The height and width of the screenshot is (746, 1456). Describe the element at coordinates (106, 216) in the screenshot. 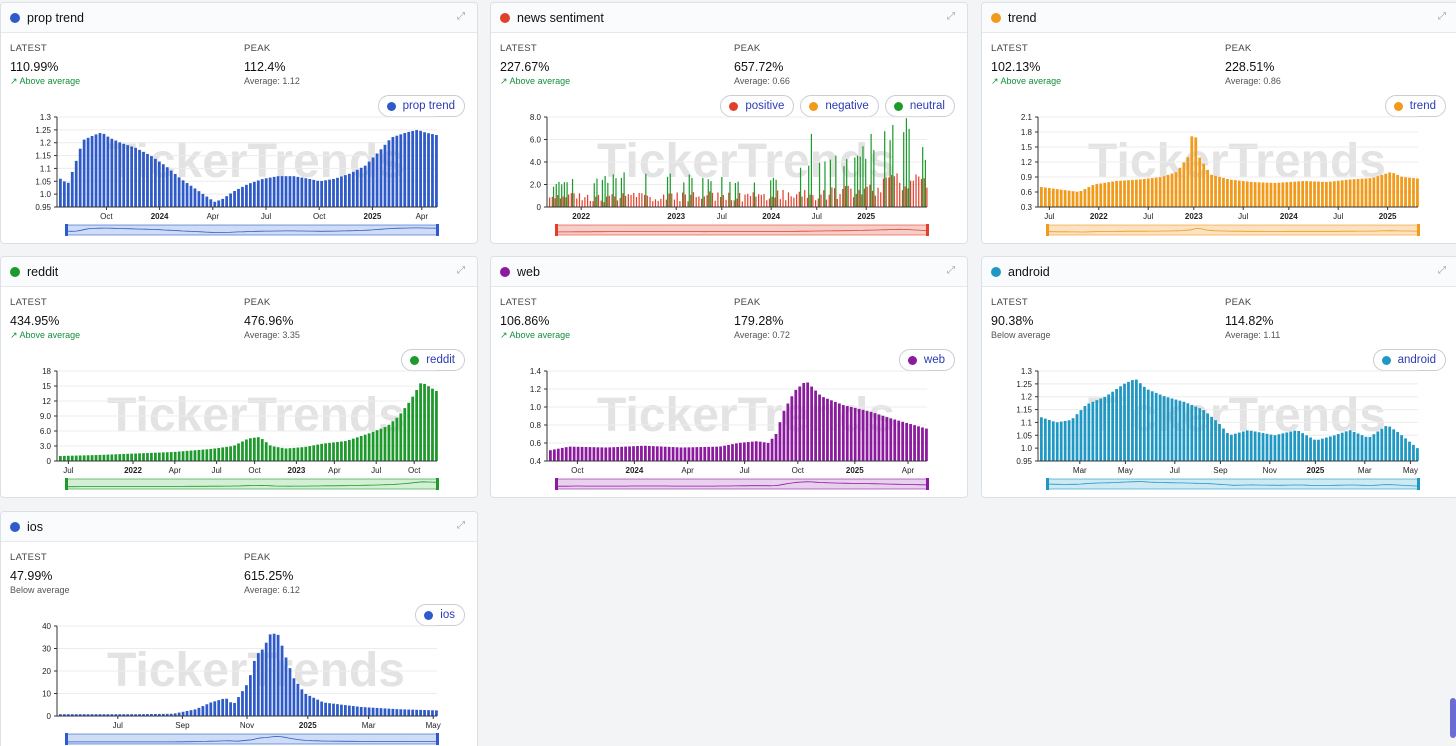

I see `x-tick-label: Oct` at that location.